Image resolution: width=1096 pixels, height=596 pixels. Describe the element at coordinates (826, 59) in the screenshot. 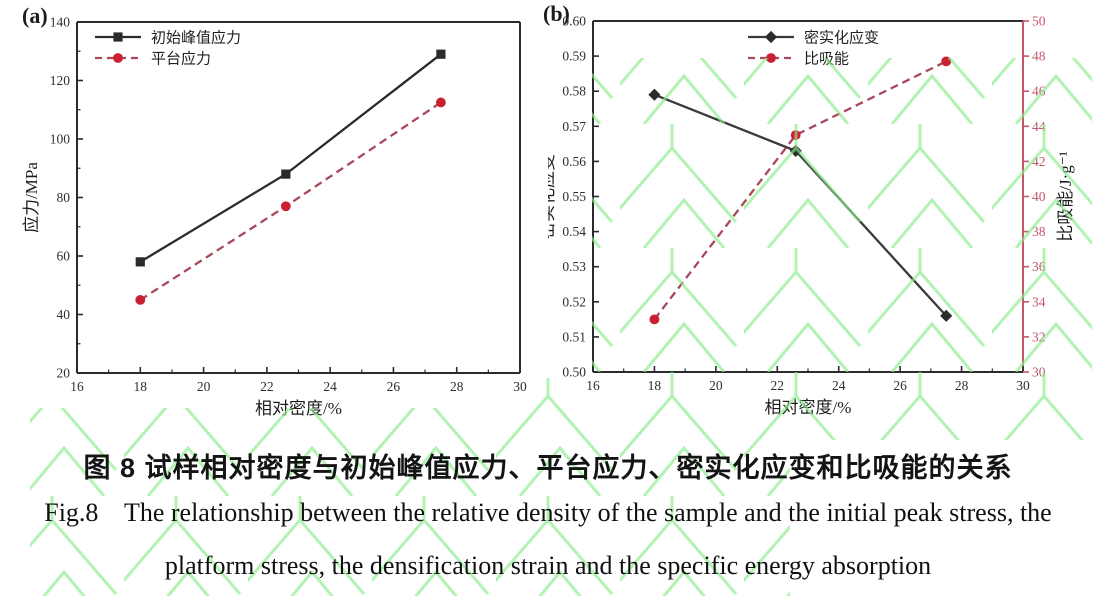

I see `chart-b-legend-label: 比吸能` at that location.